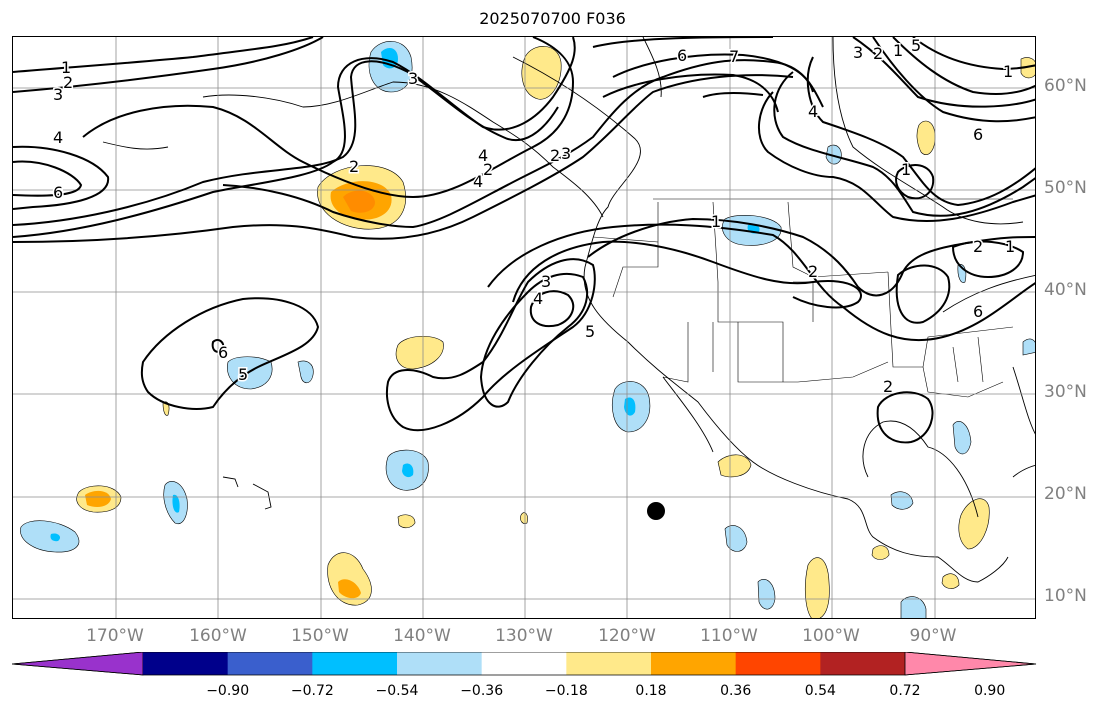 Image resolution: width=1105 pixels, height=712 pixels. I want to click on colorbar, so click(524, 664).